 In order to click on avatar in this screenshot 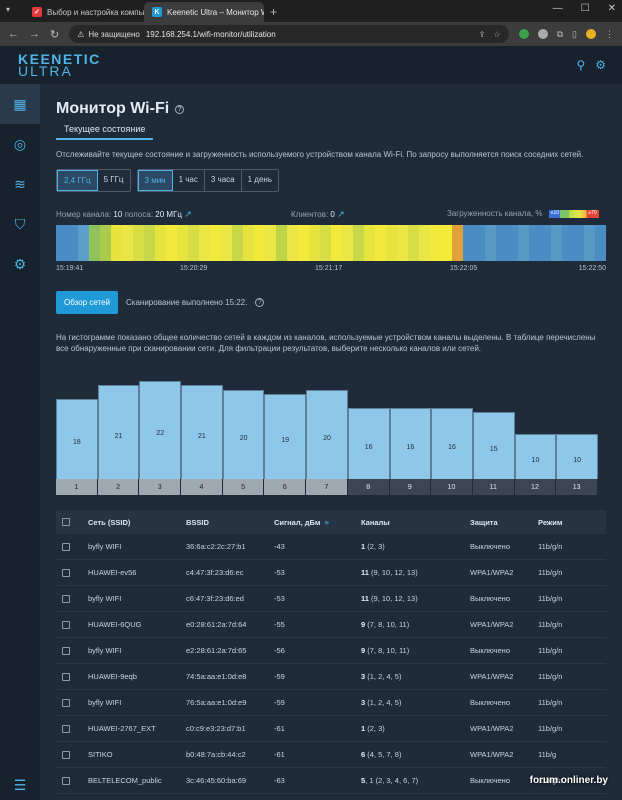, I will do `click(591, 34)`.